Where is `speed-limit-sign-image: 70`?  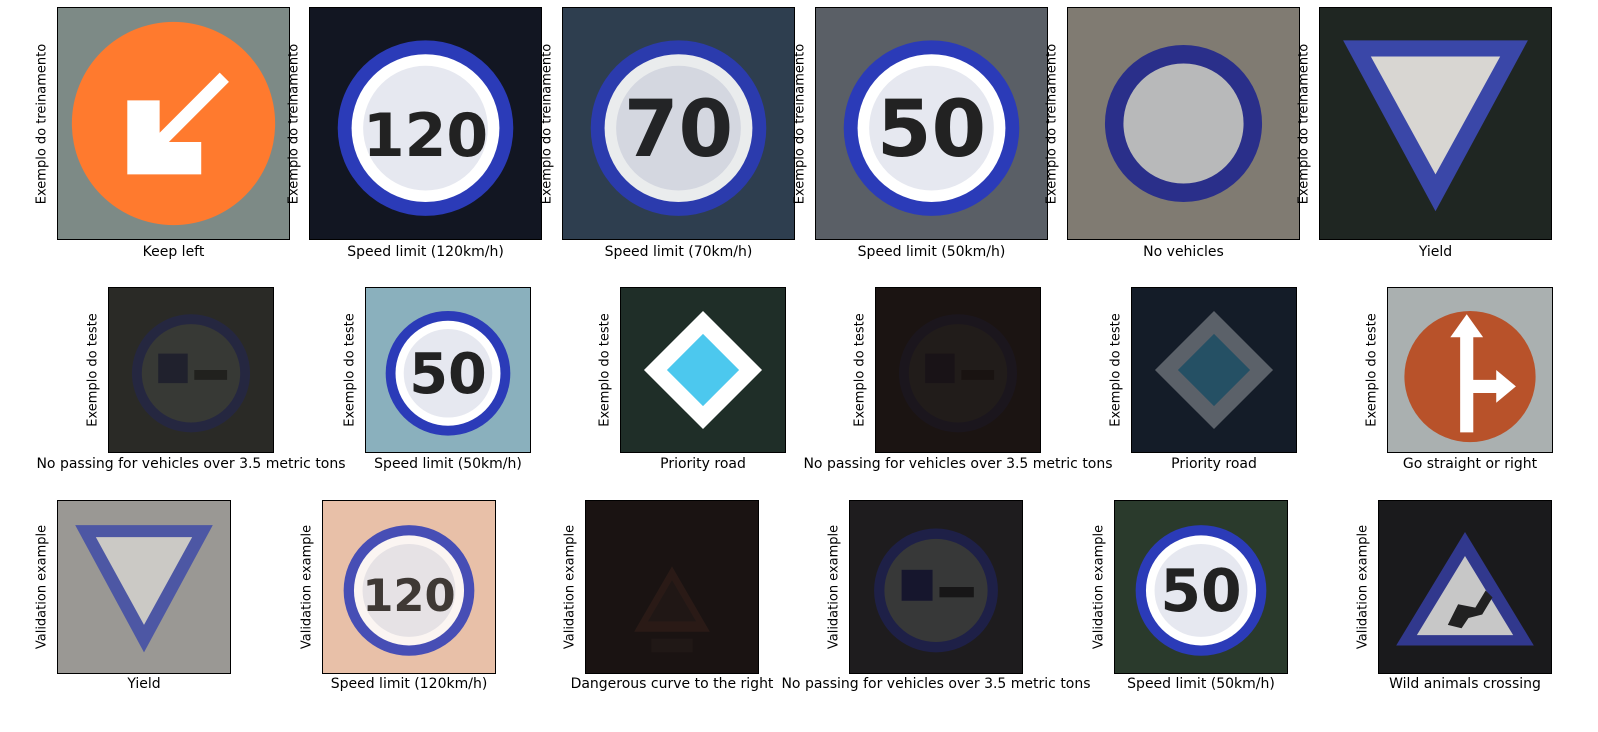 speed-limit-sign-image: 70 is located at coordinates (678, 123).